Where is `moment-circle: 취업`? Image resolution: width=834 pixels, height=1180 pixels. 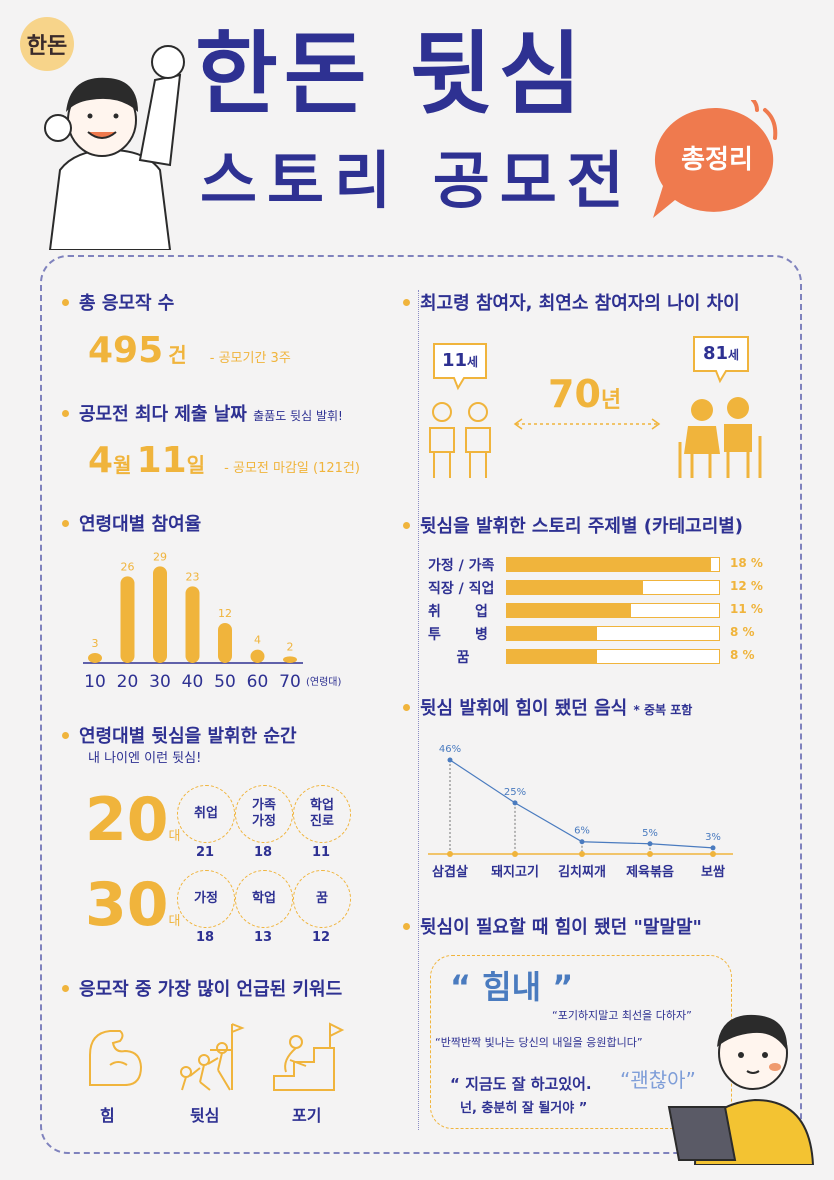 moment-circle: 취업 is located at coordinates (206, 814).